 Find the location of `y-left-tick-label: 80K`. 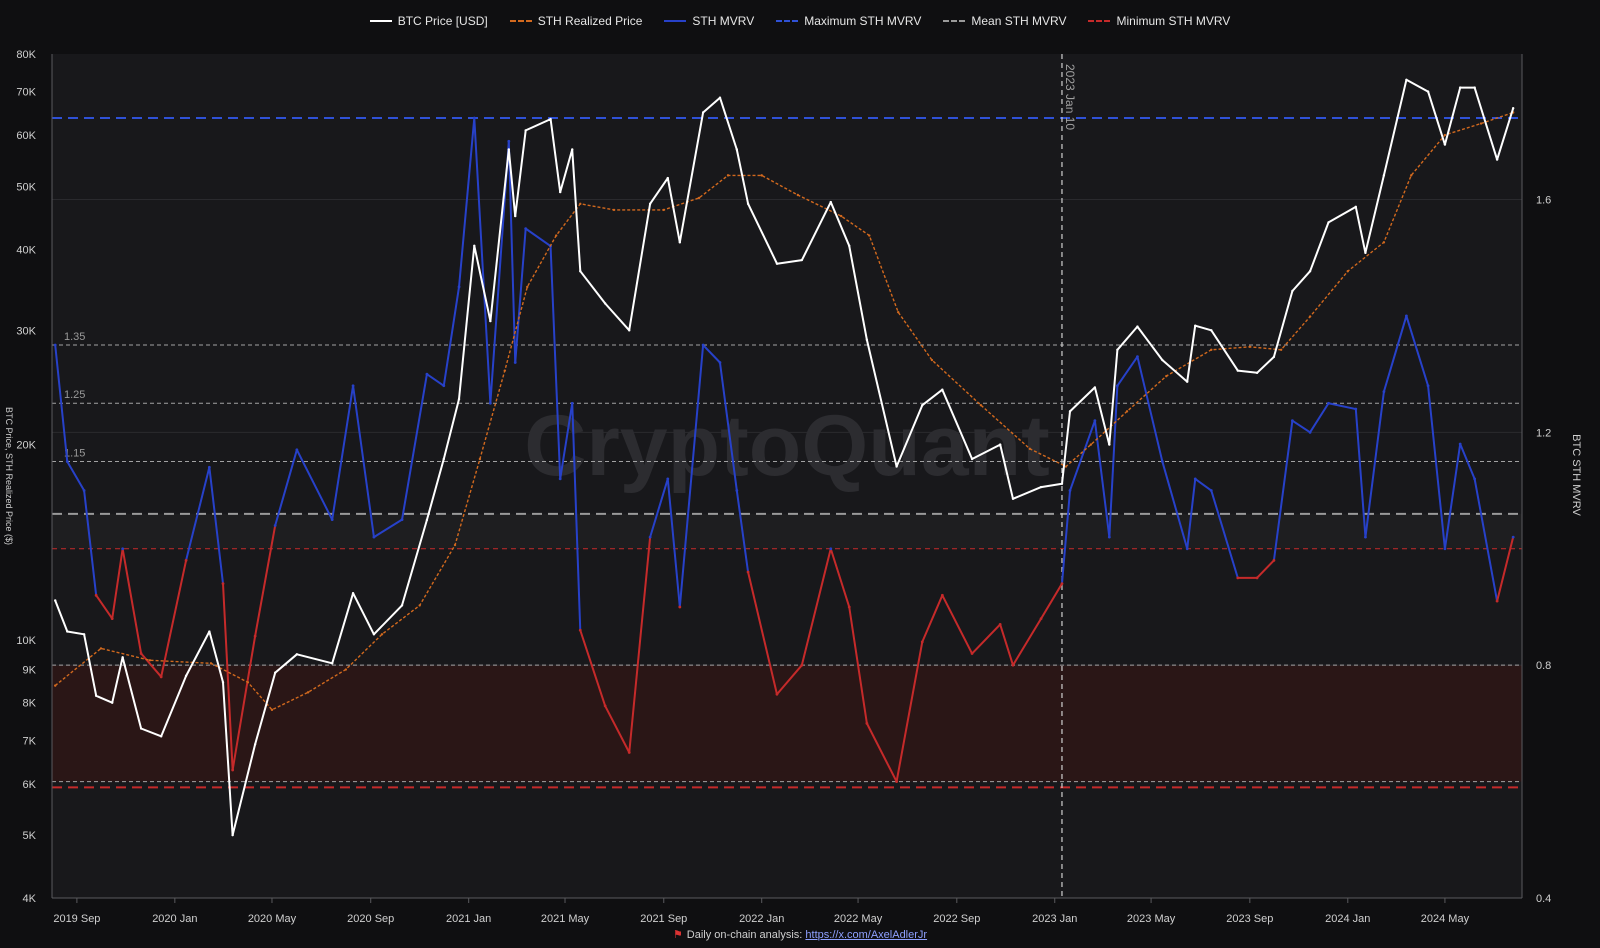

y-left-tick-label: 80K is located at coordinates (26, 55).